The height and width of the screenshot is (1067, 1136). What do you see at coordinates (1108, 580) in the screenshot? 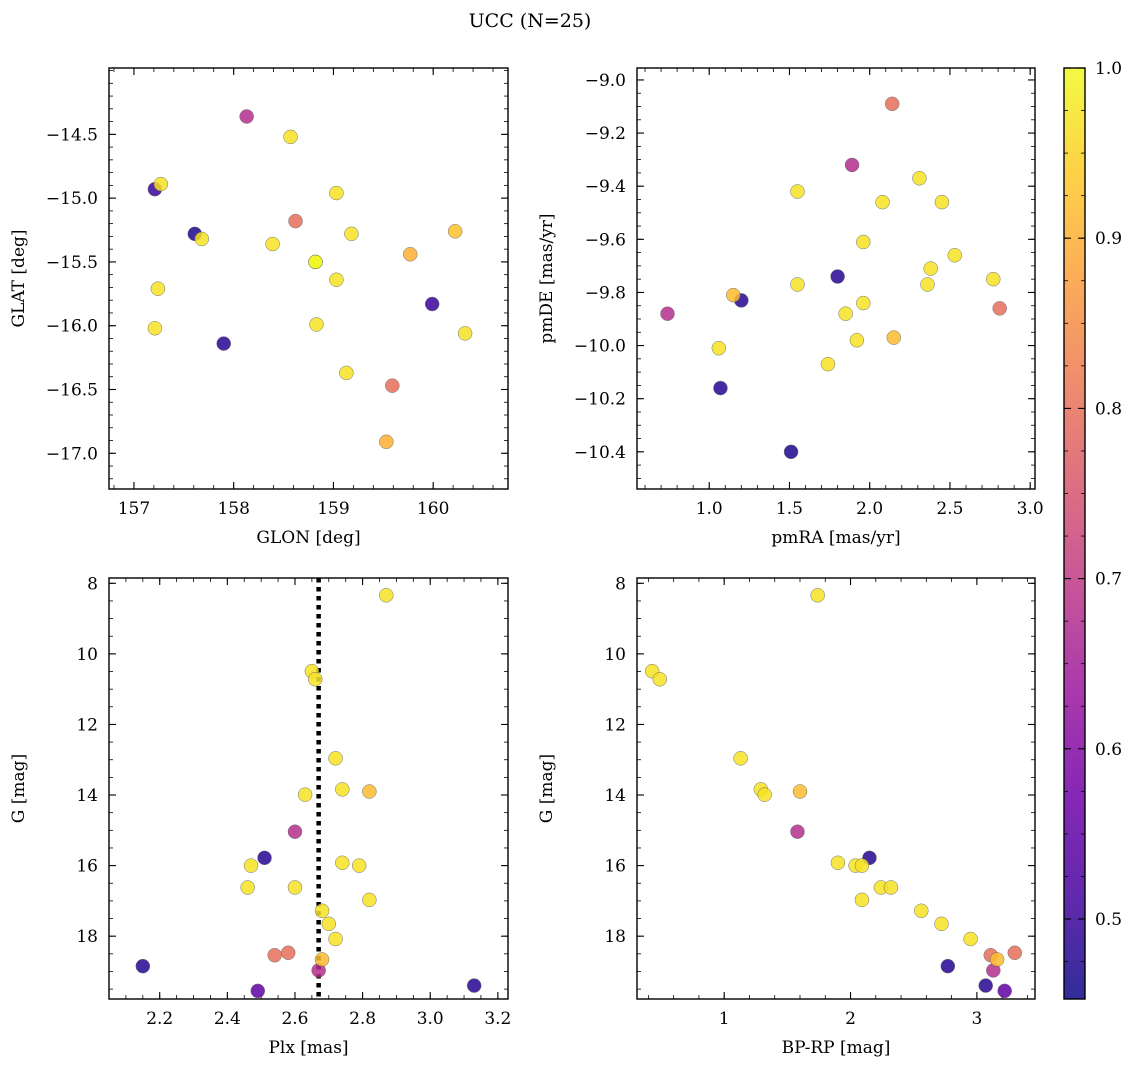
I see `colorbar-tick-label: 0.7` at bounding box center [1108, 580].